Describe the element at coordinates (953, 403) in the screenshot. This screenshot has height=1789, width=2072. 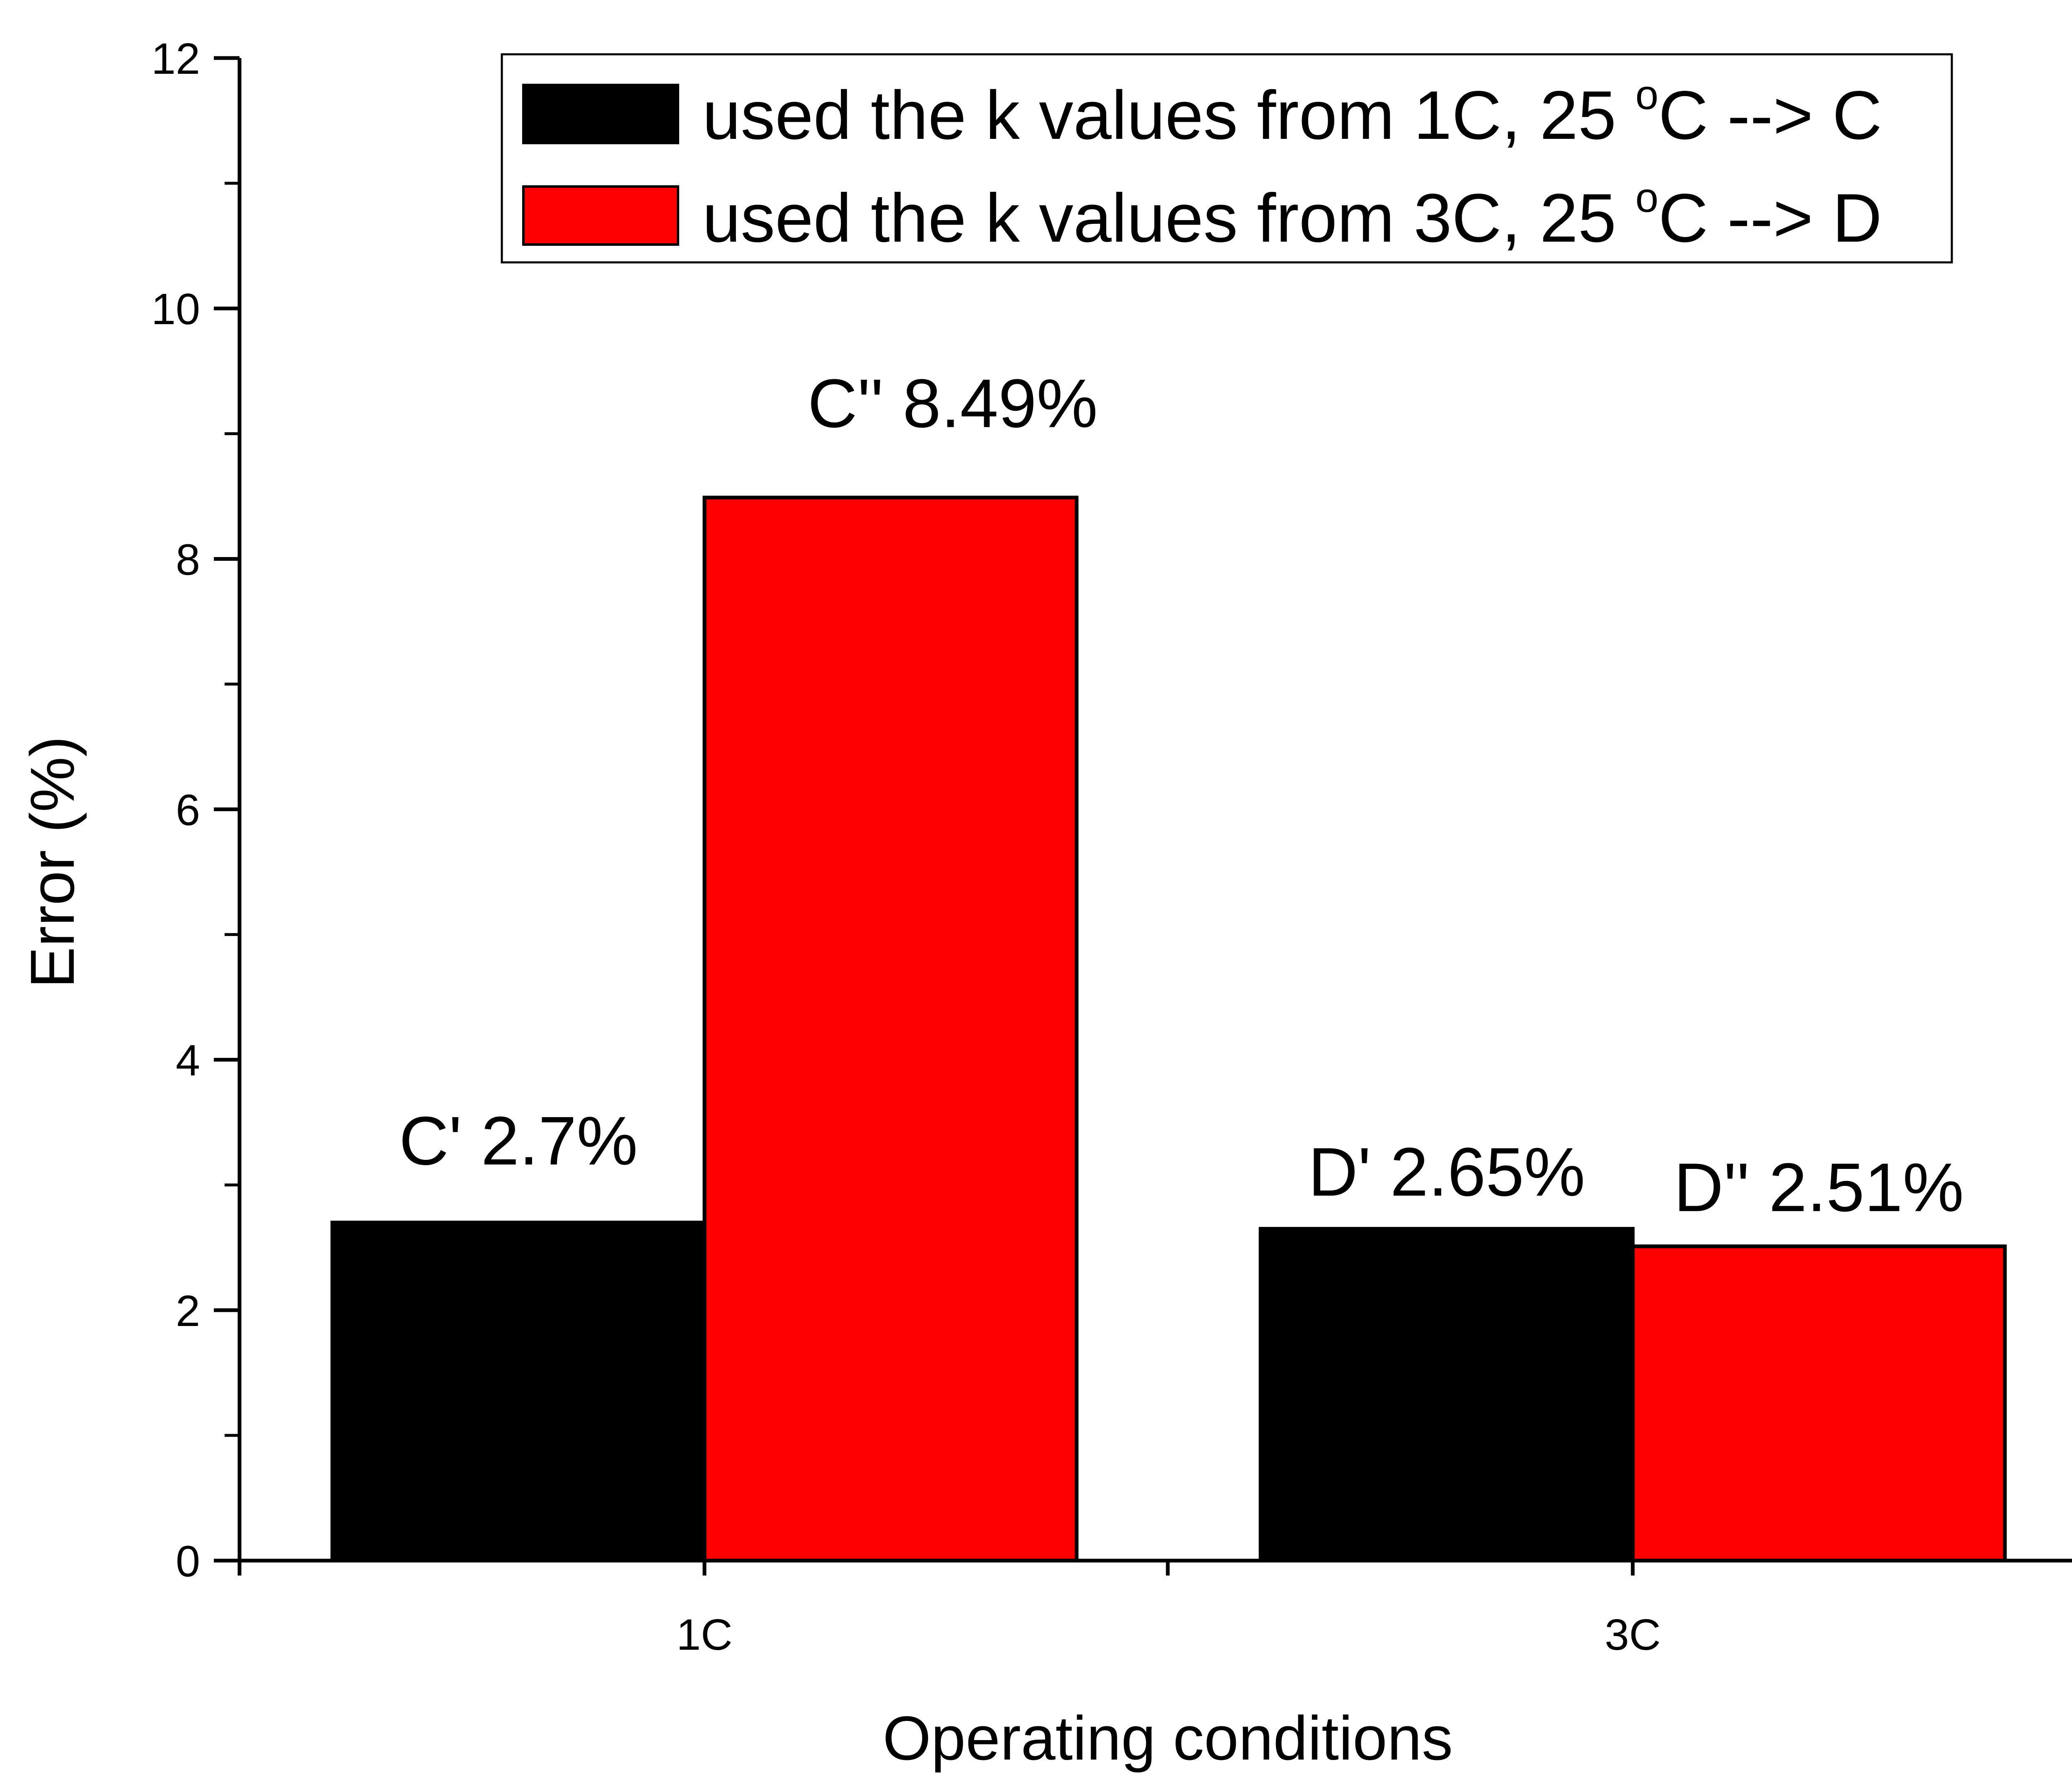
I see `data-label-1c-series-2: C'' 8.49%` at that location.